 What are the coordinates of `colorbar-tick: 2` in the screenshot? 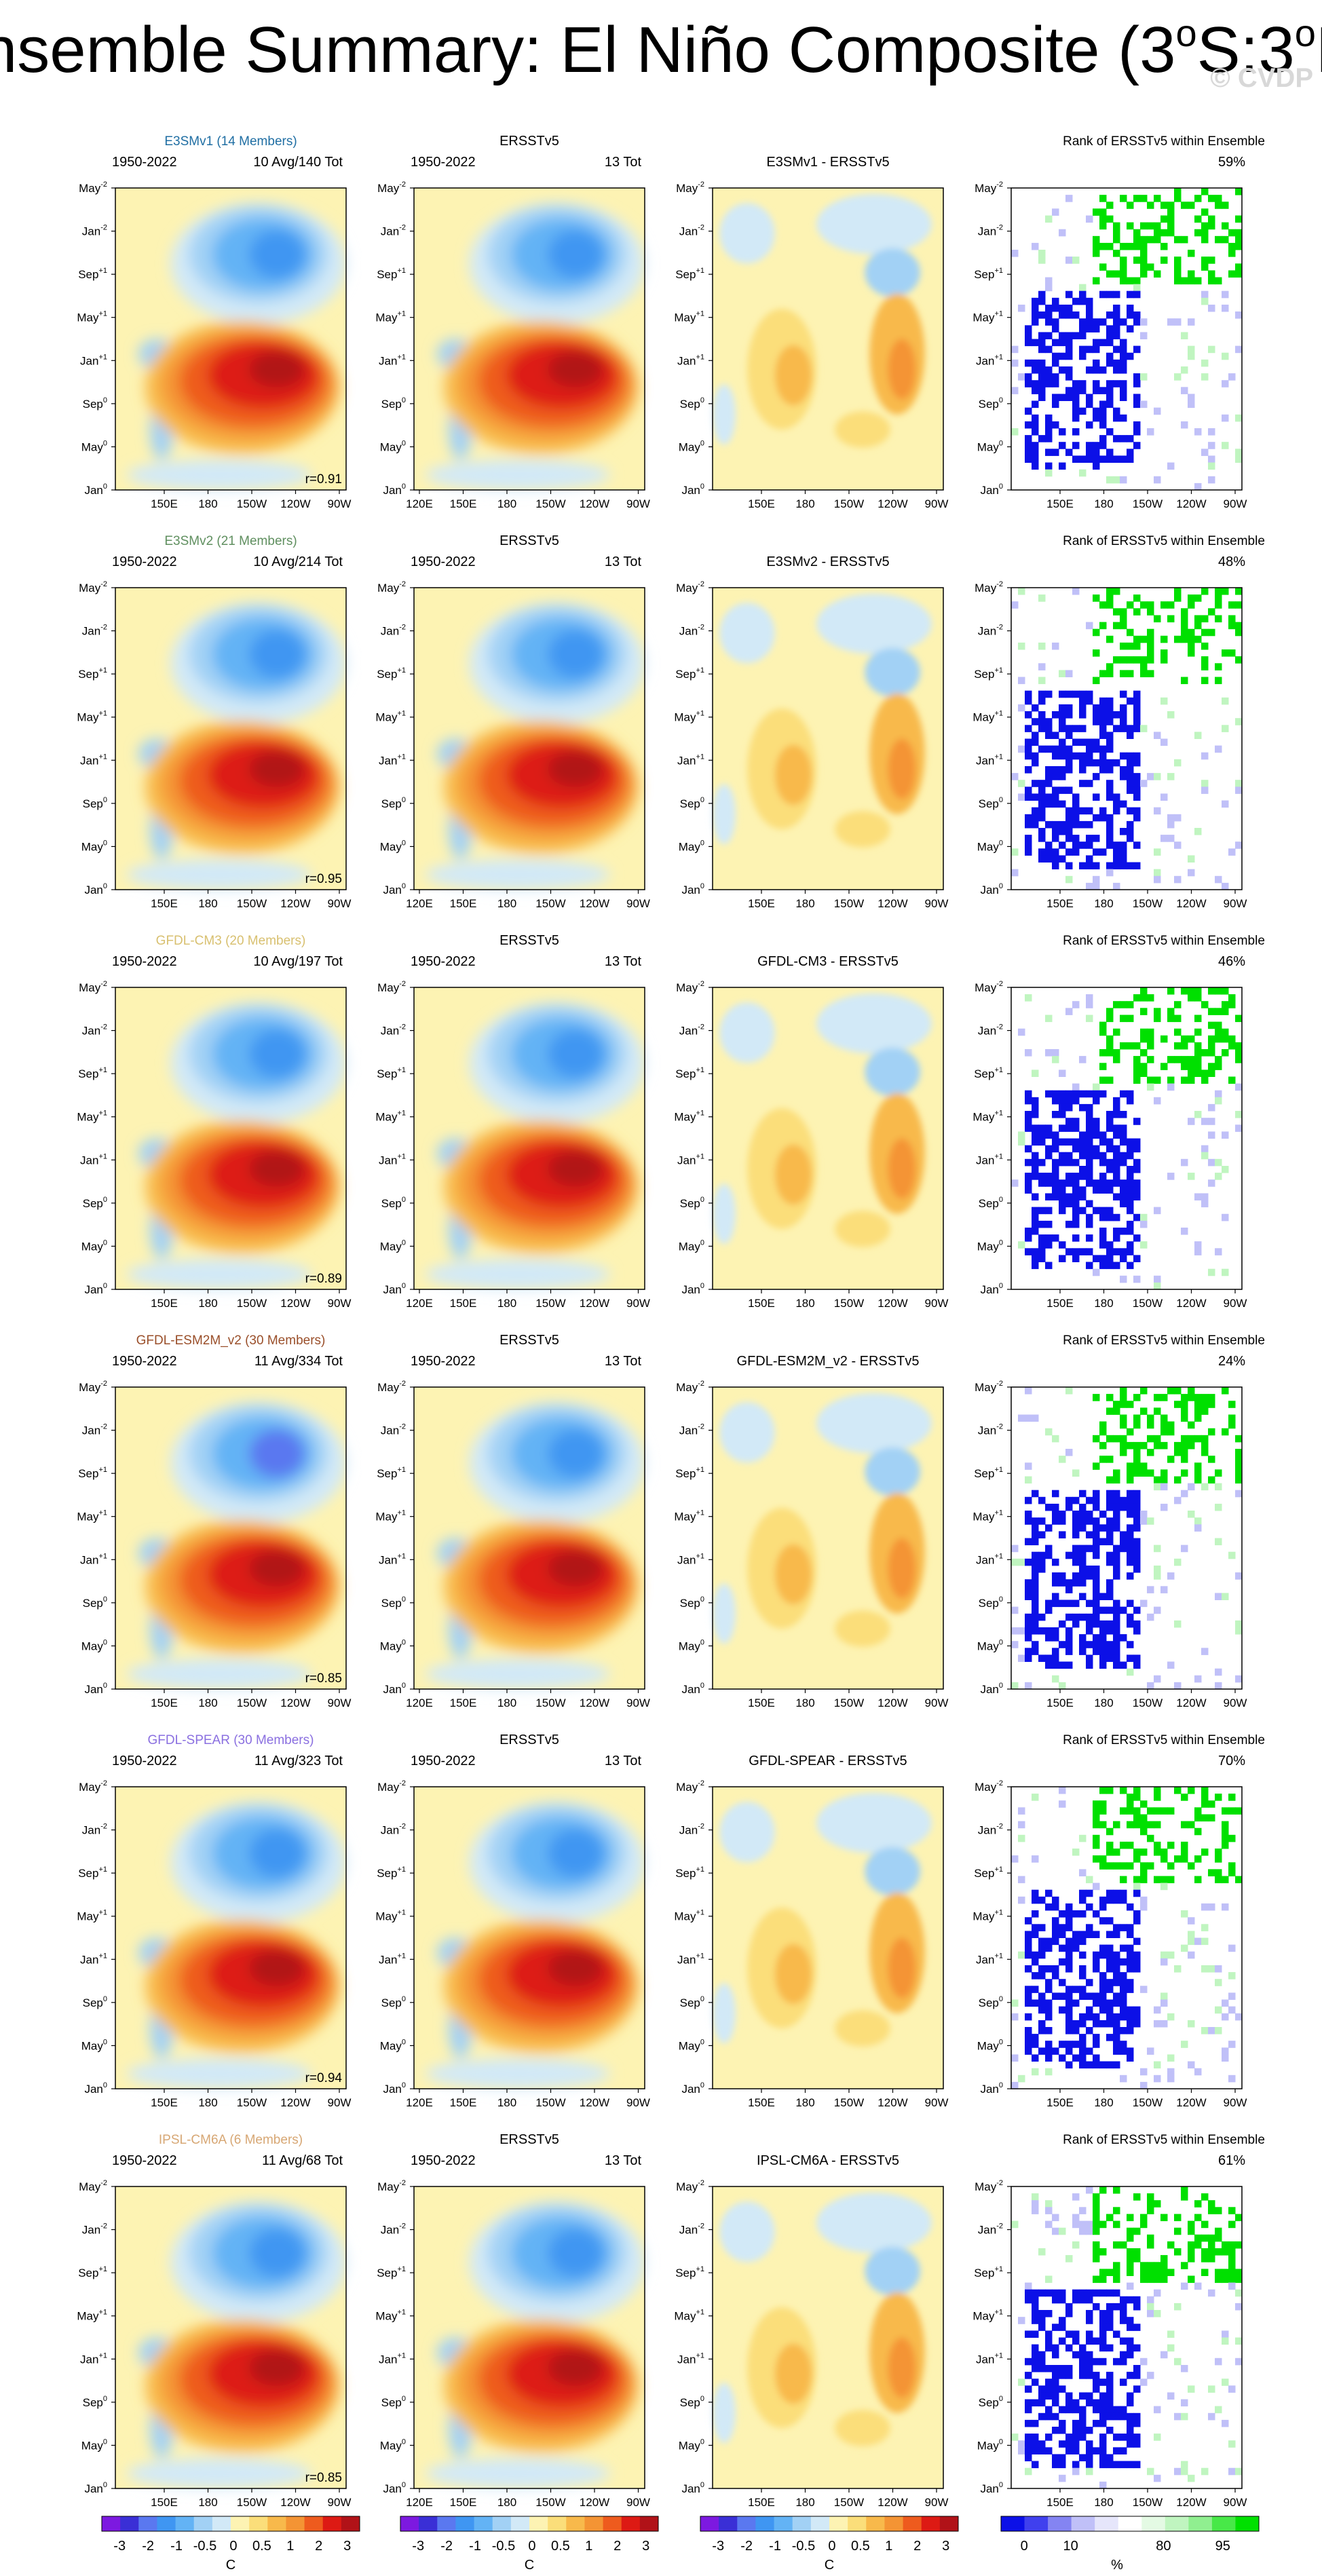 It's located at (318, 2546).